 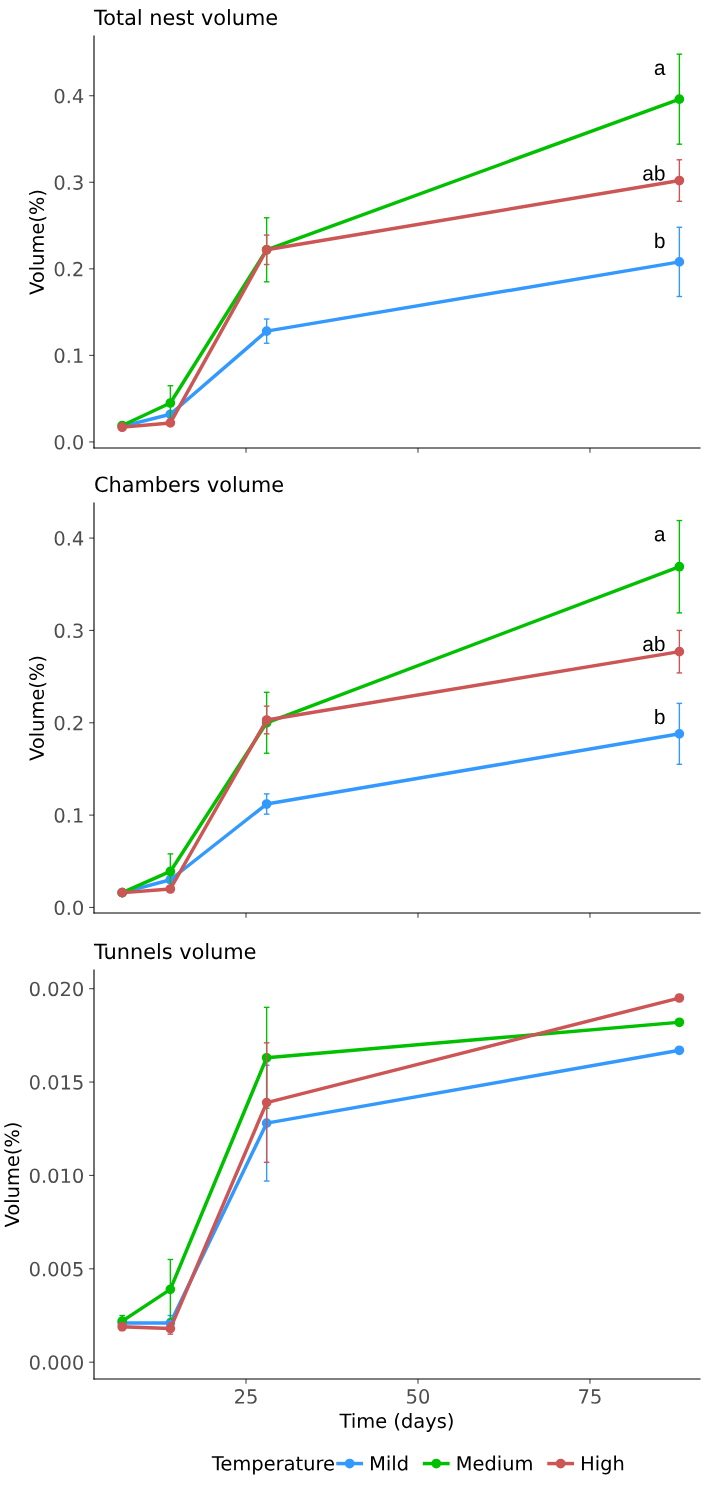 What do you see at coordinates (396, 1422) in the screenshot?
I see `x-axis-title: Time (days)` at bounding box center [396, 1422].